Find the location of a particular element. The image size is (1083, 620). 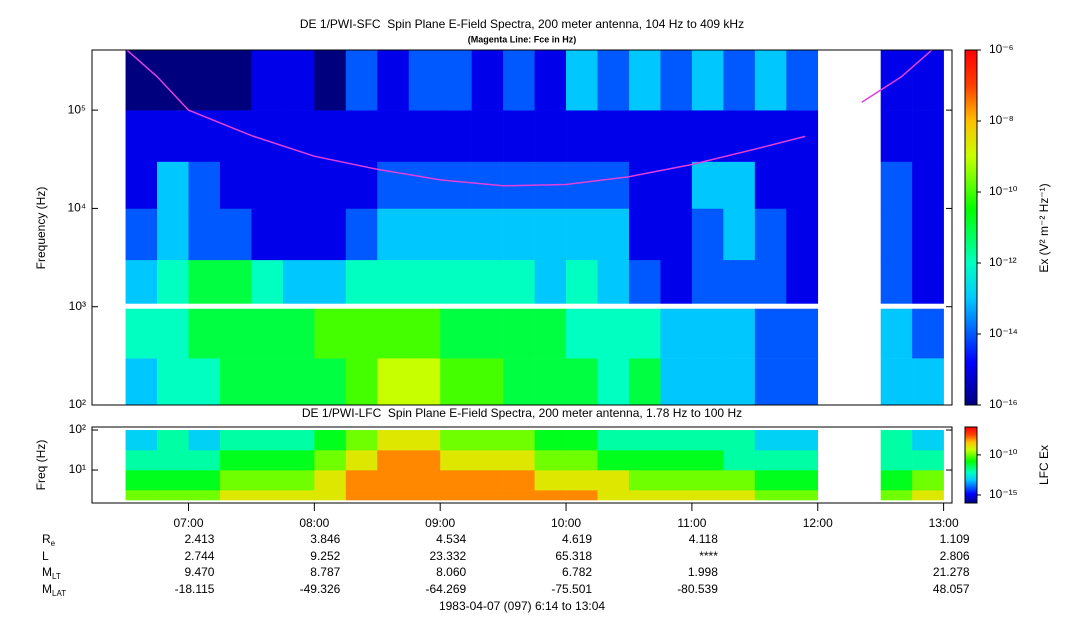

y-tick-label: 10¹ is located at coordinates (77, 469).